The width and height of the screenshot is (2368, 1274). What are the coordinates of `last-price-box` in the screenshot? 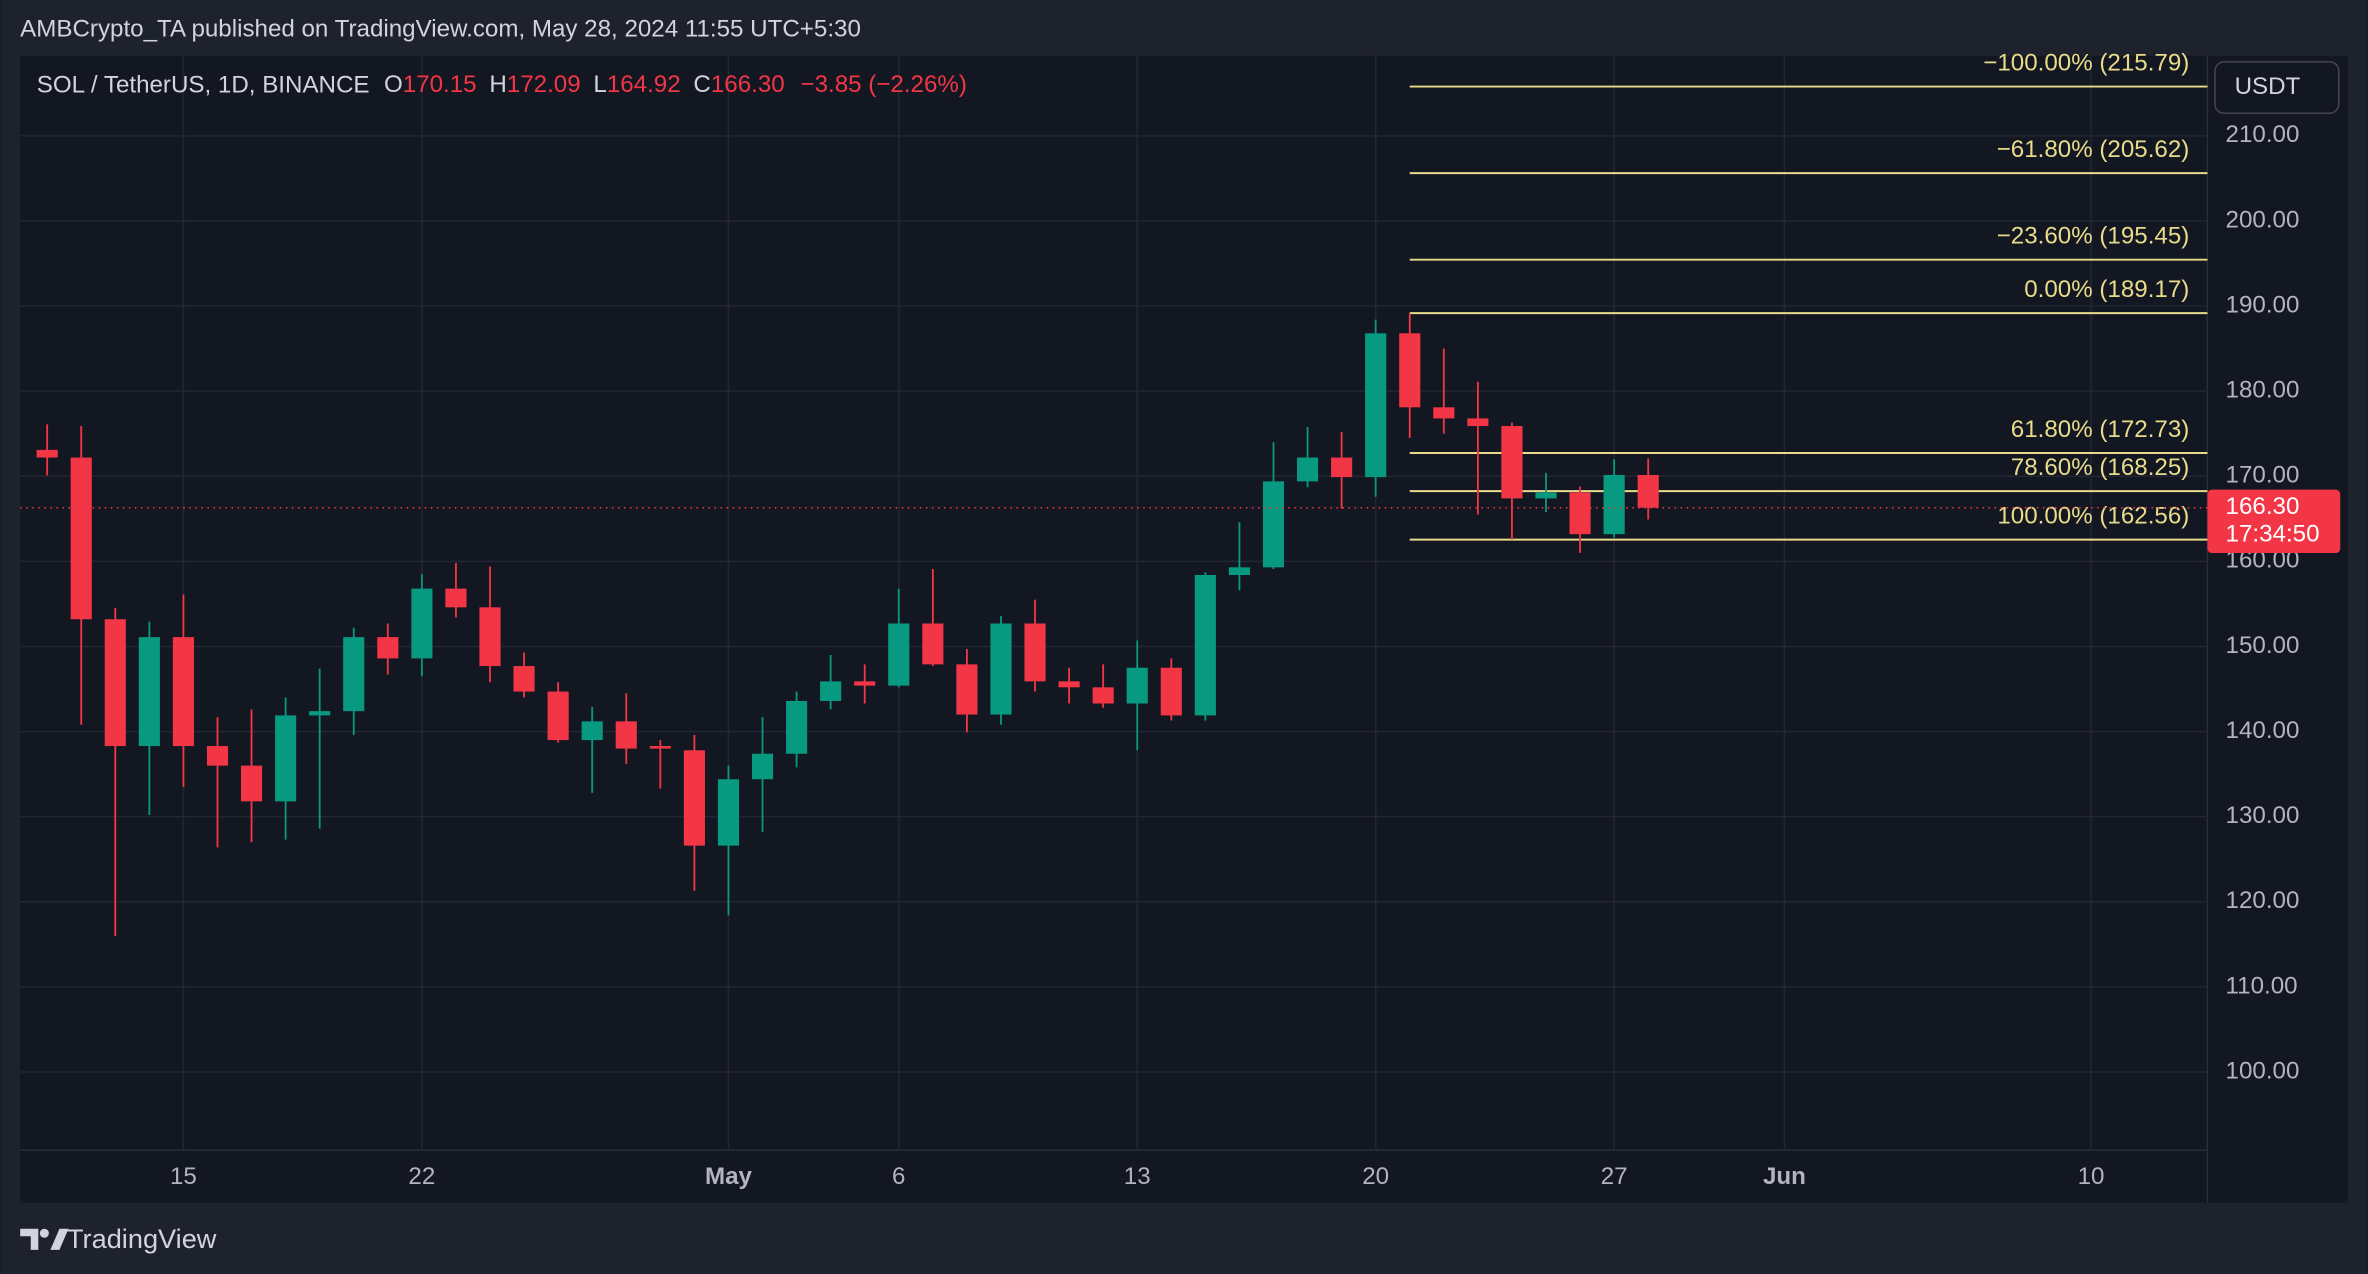 It's located at (2274, 521).